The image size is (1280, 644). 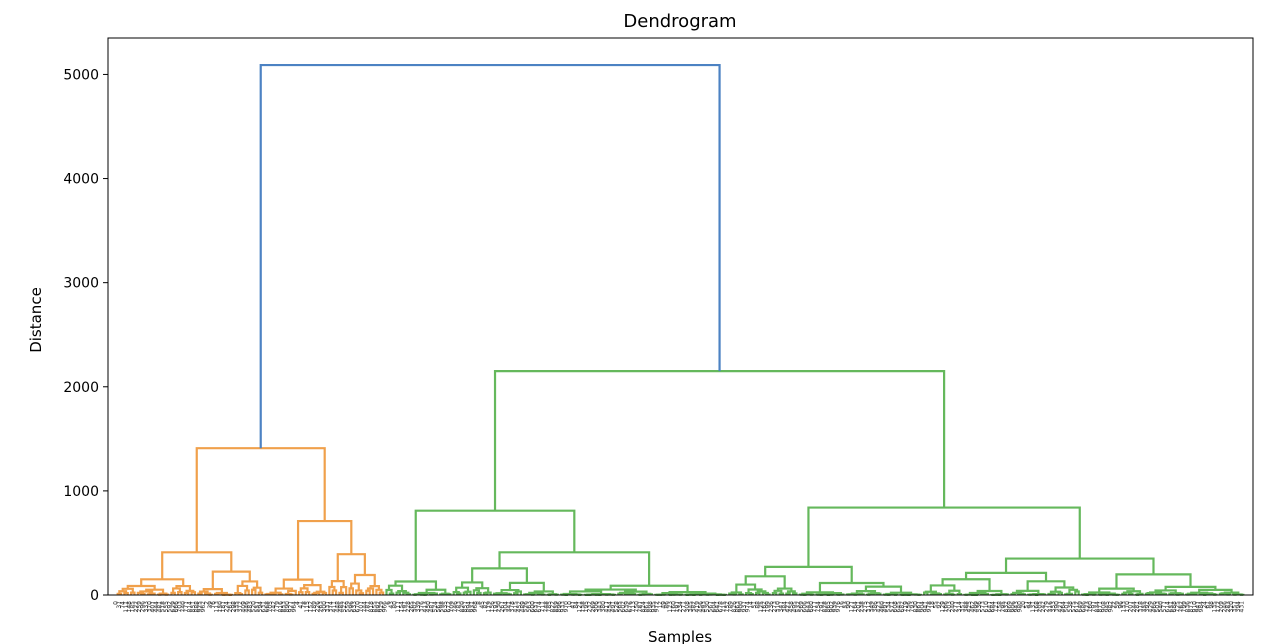 I want to click on leaf-label: 415, so click(x=516, y=607).